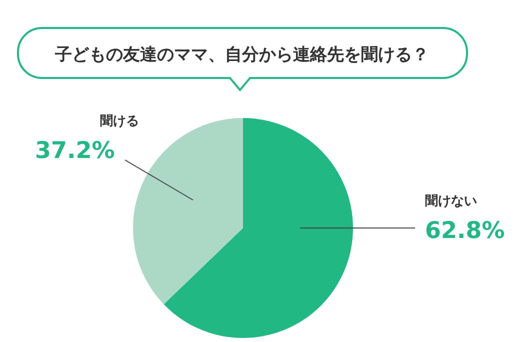 This screenshot has height=342, width=525. What do you see at coordinates (241, 55) in the screenshot?
I see `chart-title: 子どもの友達のママ、自分から連絡先を聞ける？` at bounding box center [241, 55].